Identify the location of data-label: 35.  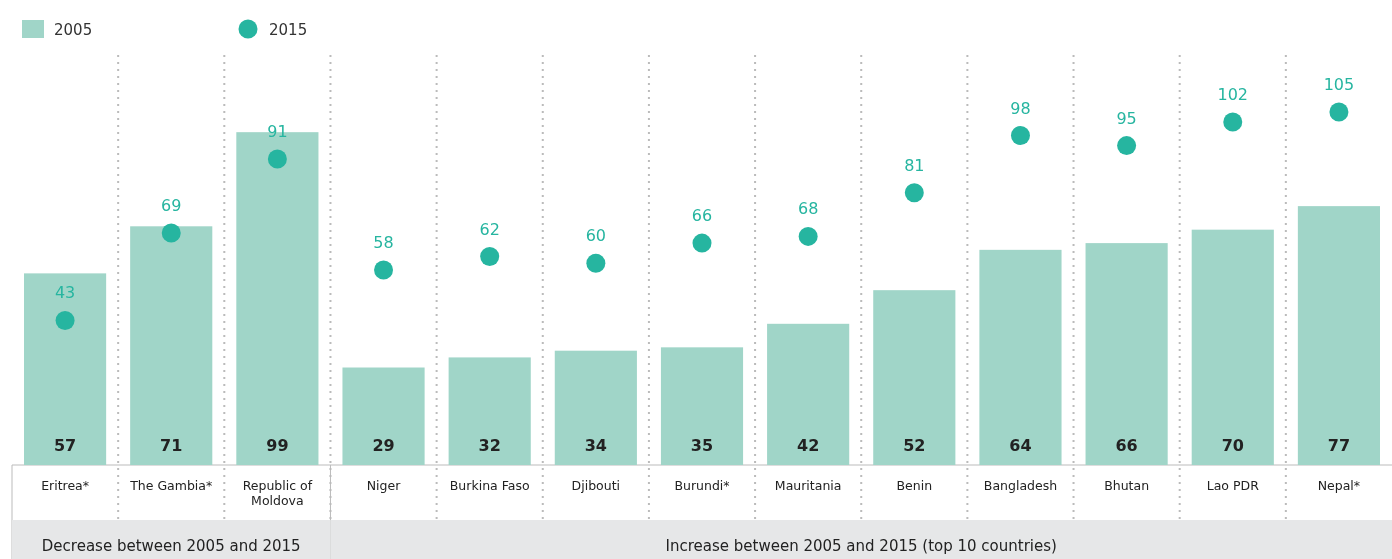
(702, 445).